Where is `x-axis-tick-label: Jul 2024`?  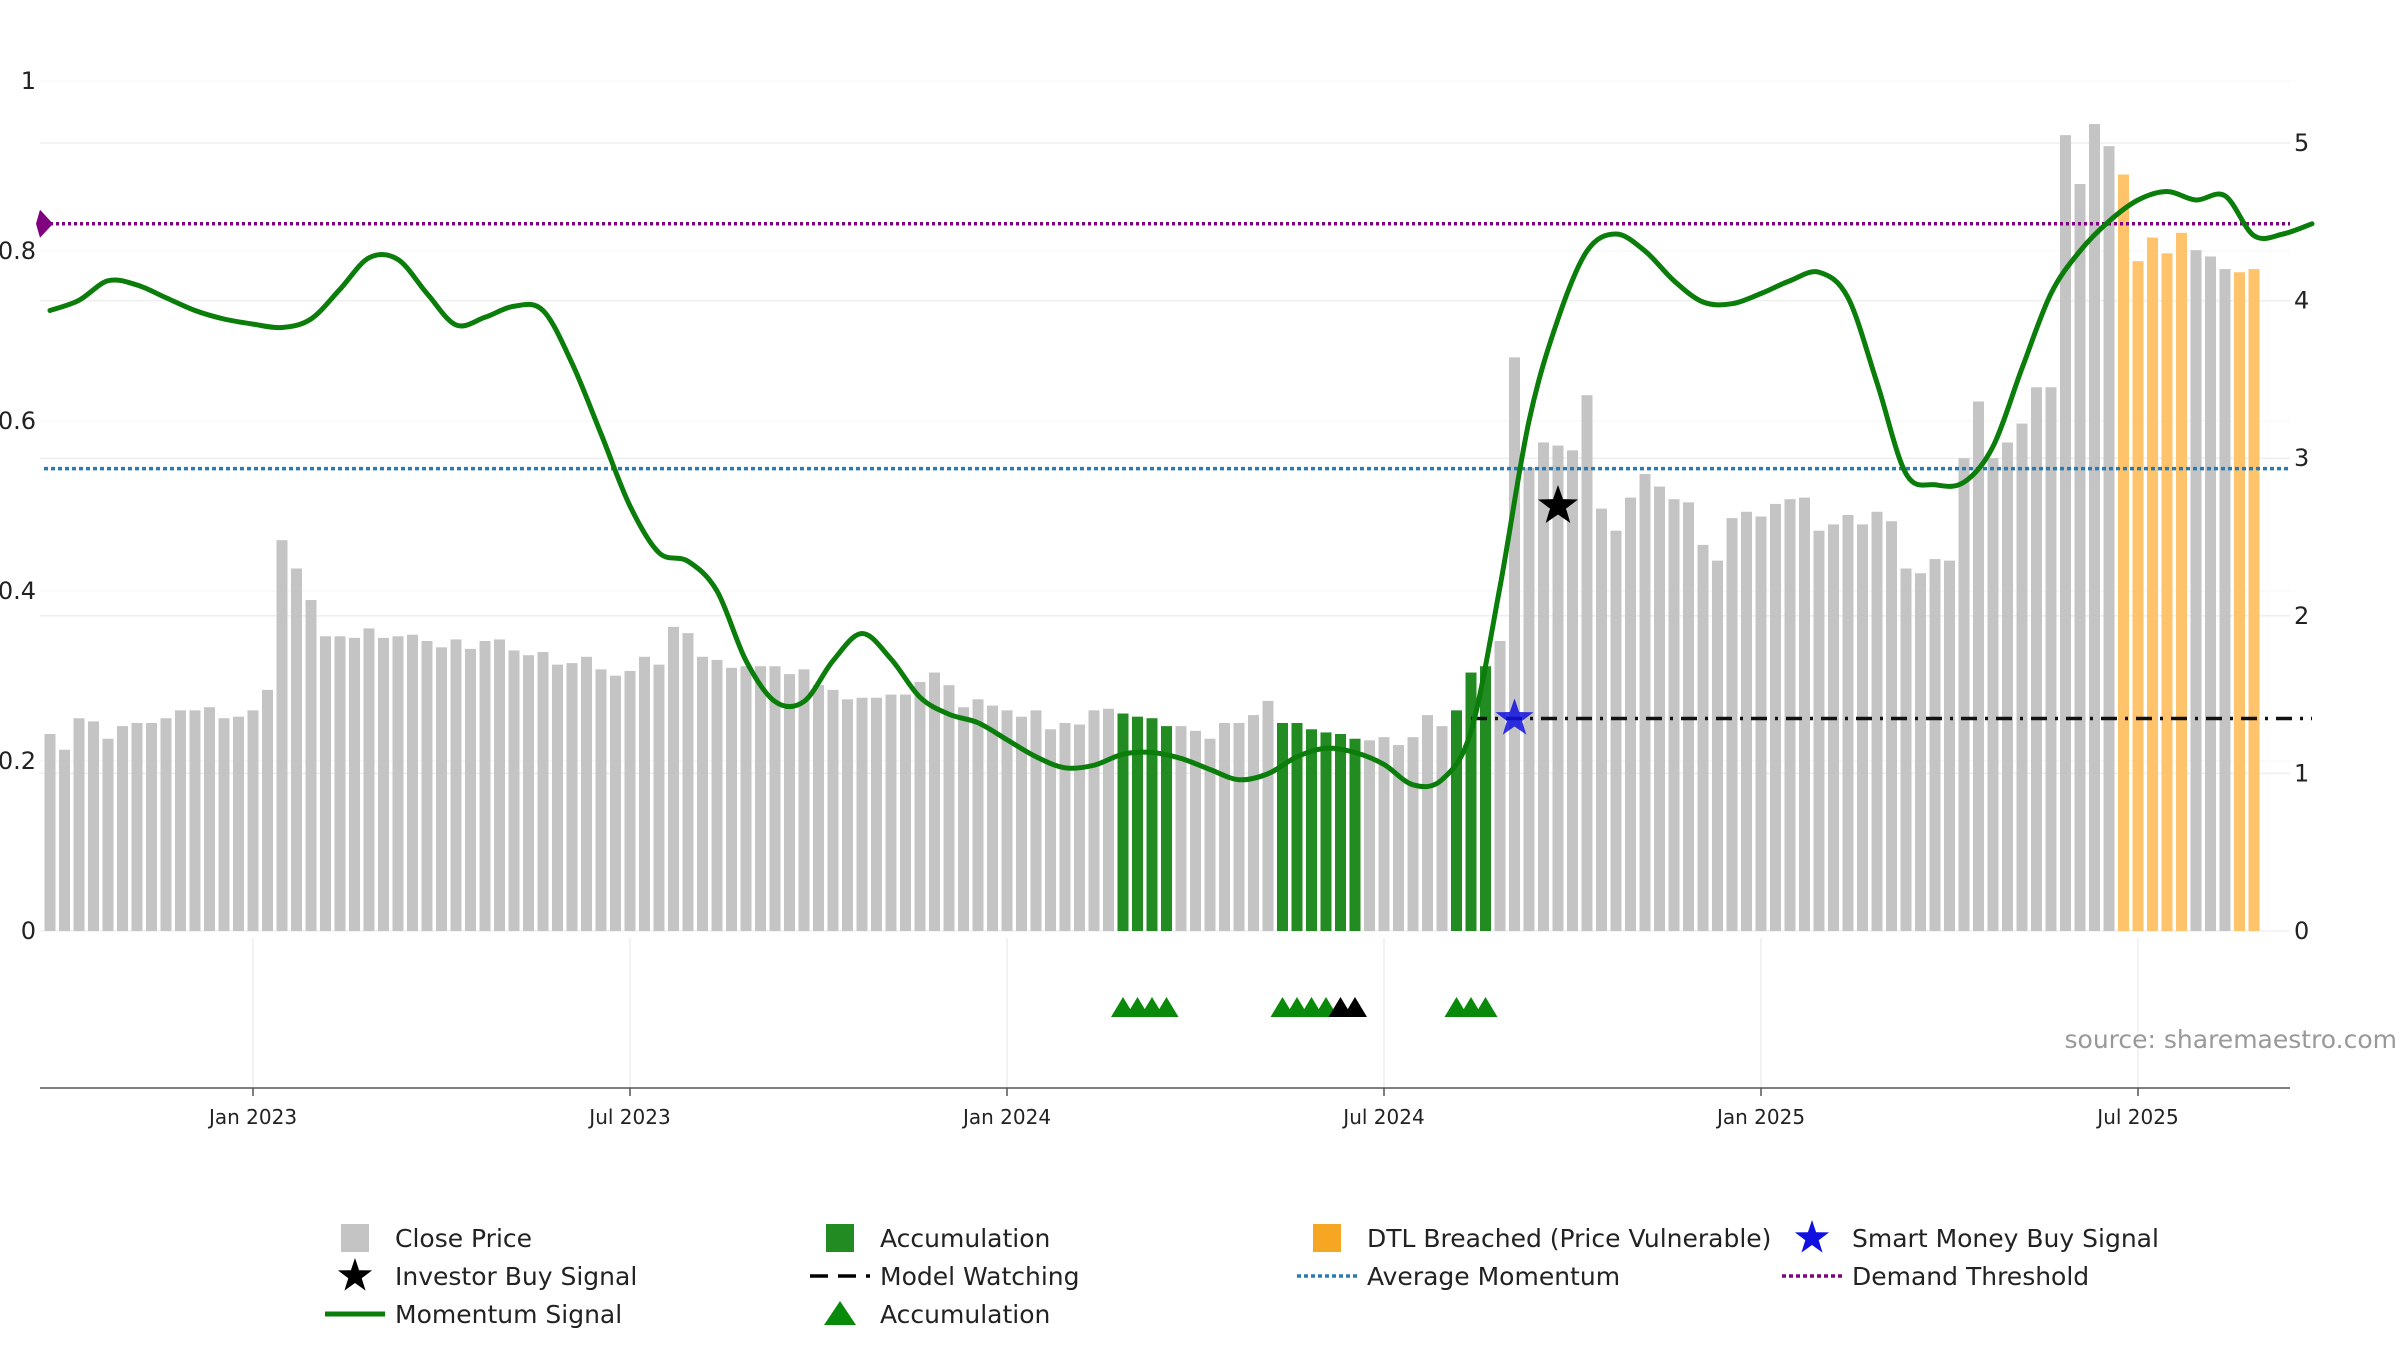
x-axis-tick-label: Jul 2024 is located at coordinates (1382, 1117).